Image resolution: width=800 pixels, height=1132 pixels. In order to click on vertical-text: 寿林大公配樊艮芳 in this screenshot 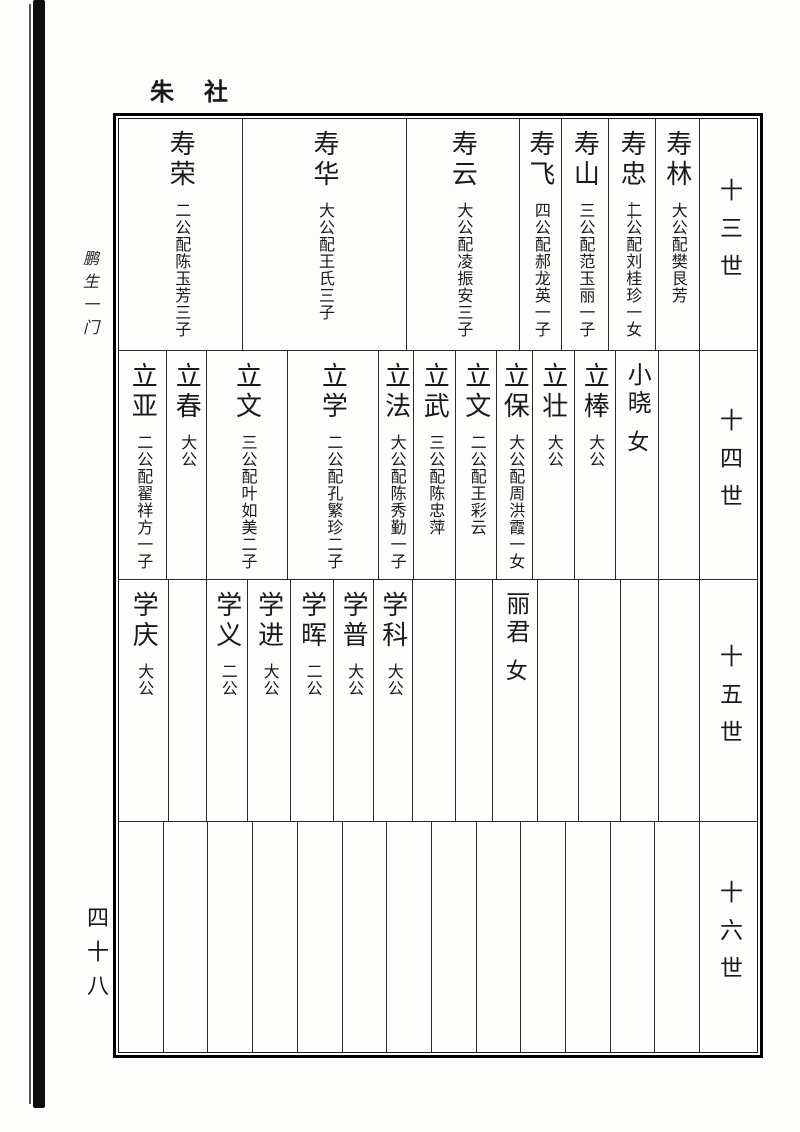, I will do `click(677, 240)`.